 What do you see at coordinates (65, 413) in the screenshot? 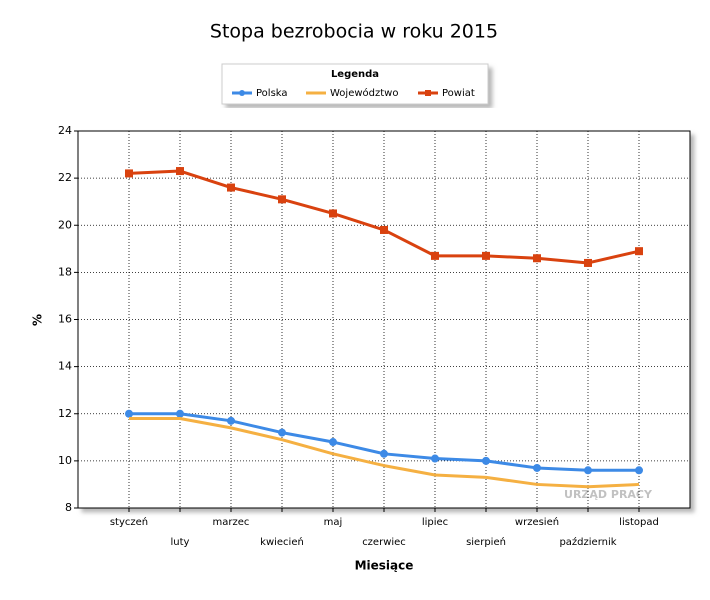
I see `y-tick-label: 12` at bounding box center [65, 413].